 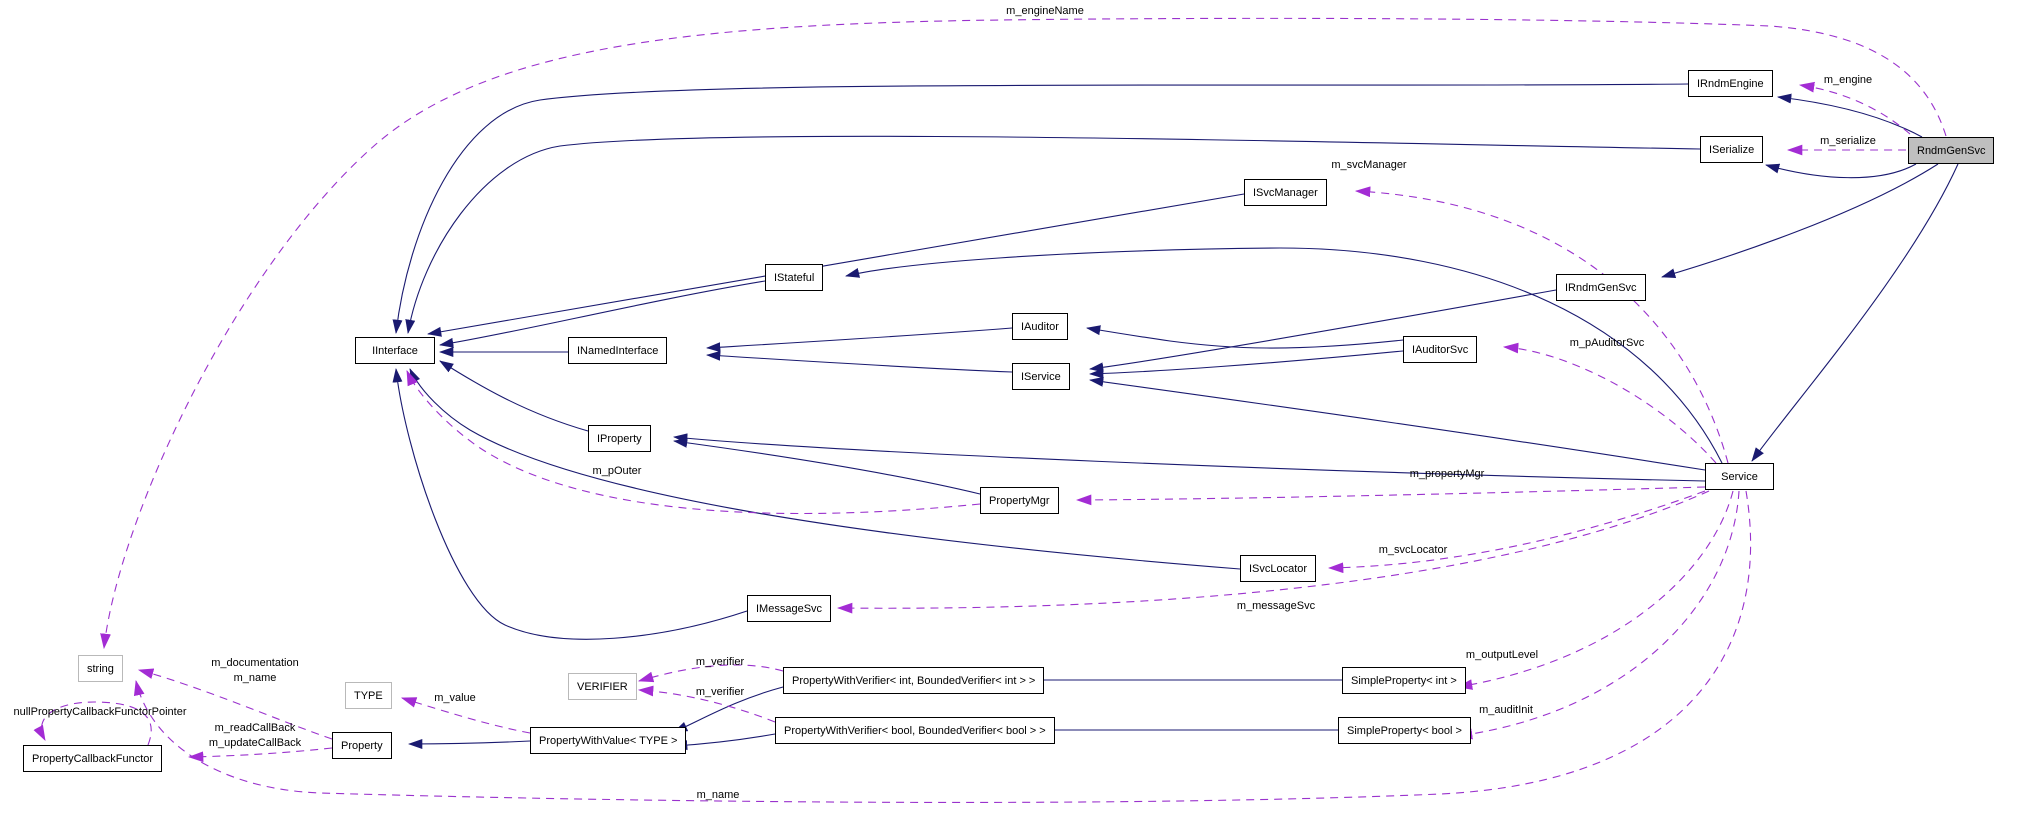 I want to click on edge-label-m-verifier-2: m_verifier, so click(x=720, y=692).